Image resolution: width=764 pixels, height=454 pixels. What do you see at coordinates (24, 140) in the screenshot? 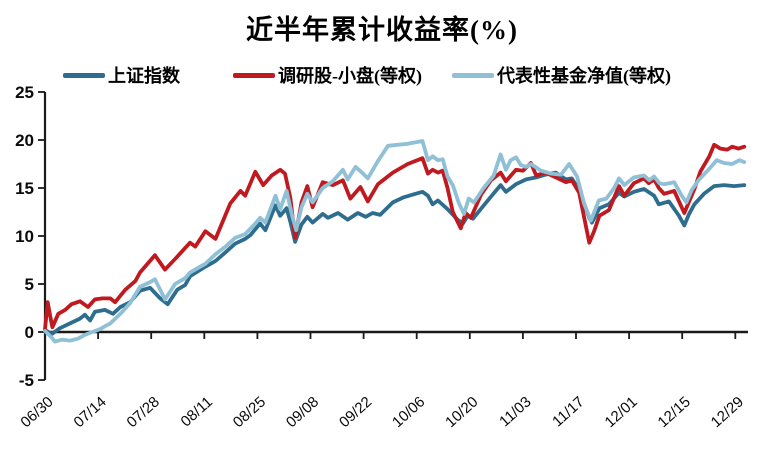
I see `y-tick-label: 20` at bounding box center [24, 140].